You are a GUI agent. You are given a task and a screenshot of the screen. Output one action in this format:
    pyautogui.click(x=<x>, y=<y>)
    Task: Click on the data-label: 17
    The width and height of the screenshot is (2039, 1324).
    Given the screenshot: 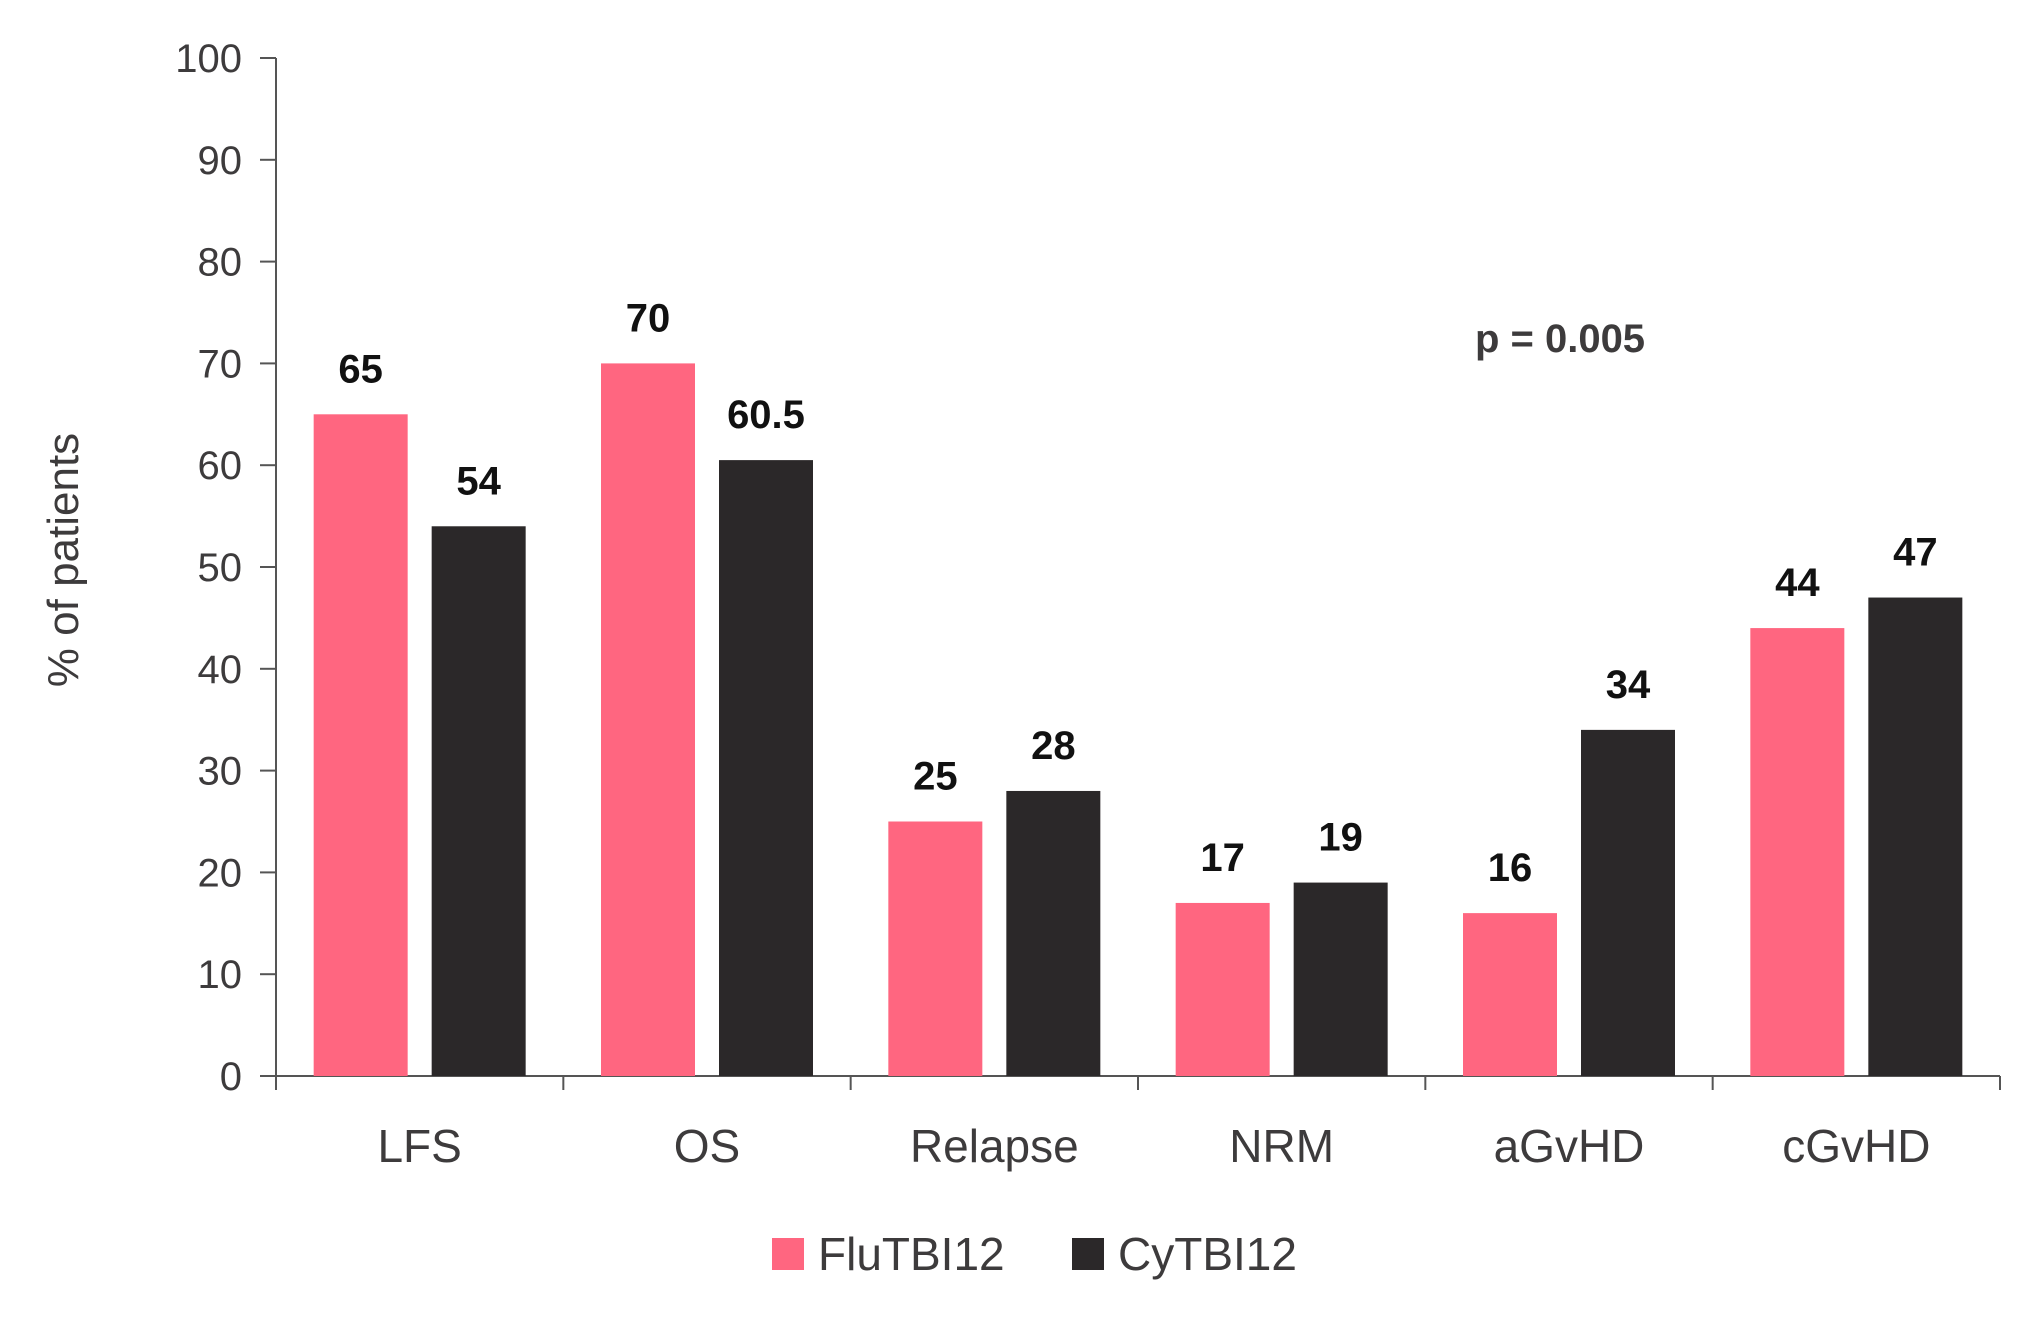 What is the action you would take?
    pyautogui.click(x=1222, y=858)
    